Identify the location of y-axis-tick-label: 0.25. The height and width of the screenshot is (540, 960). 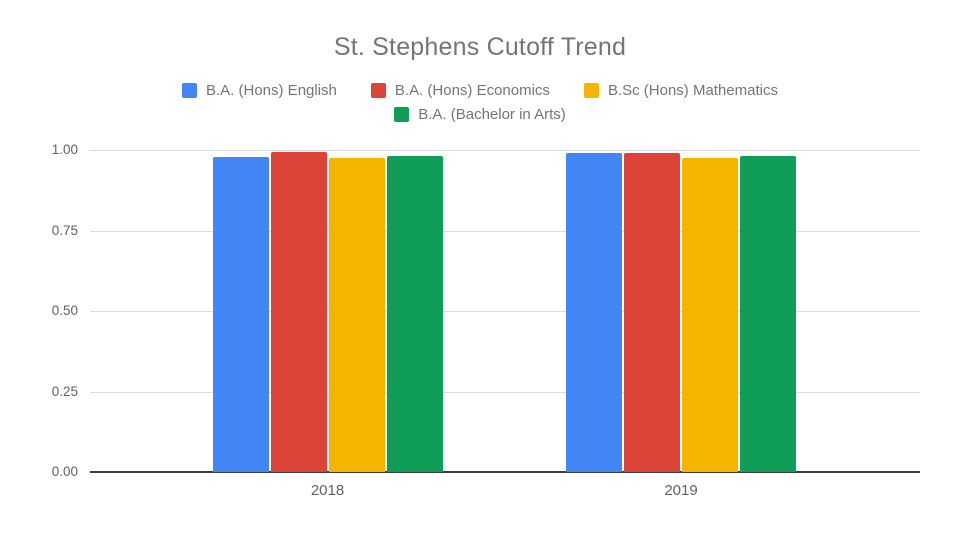
(64, 391).